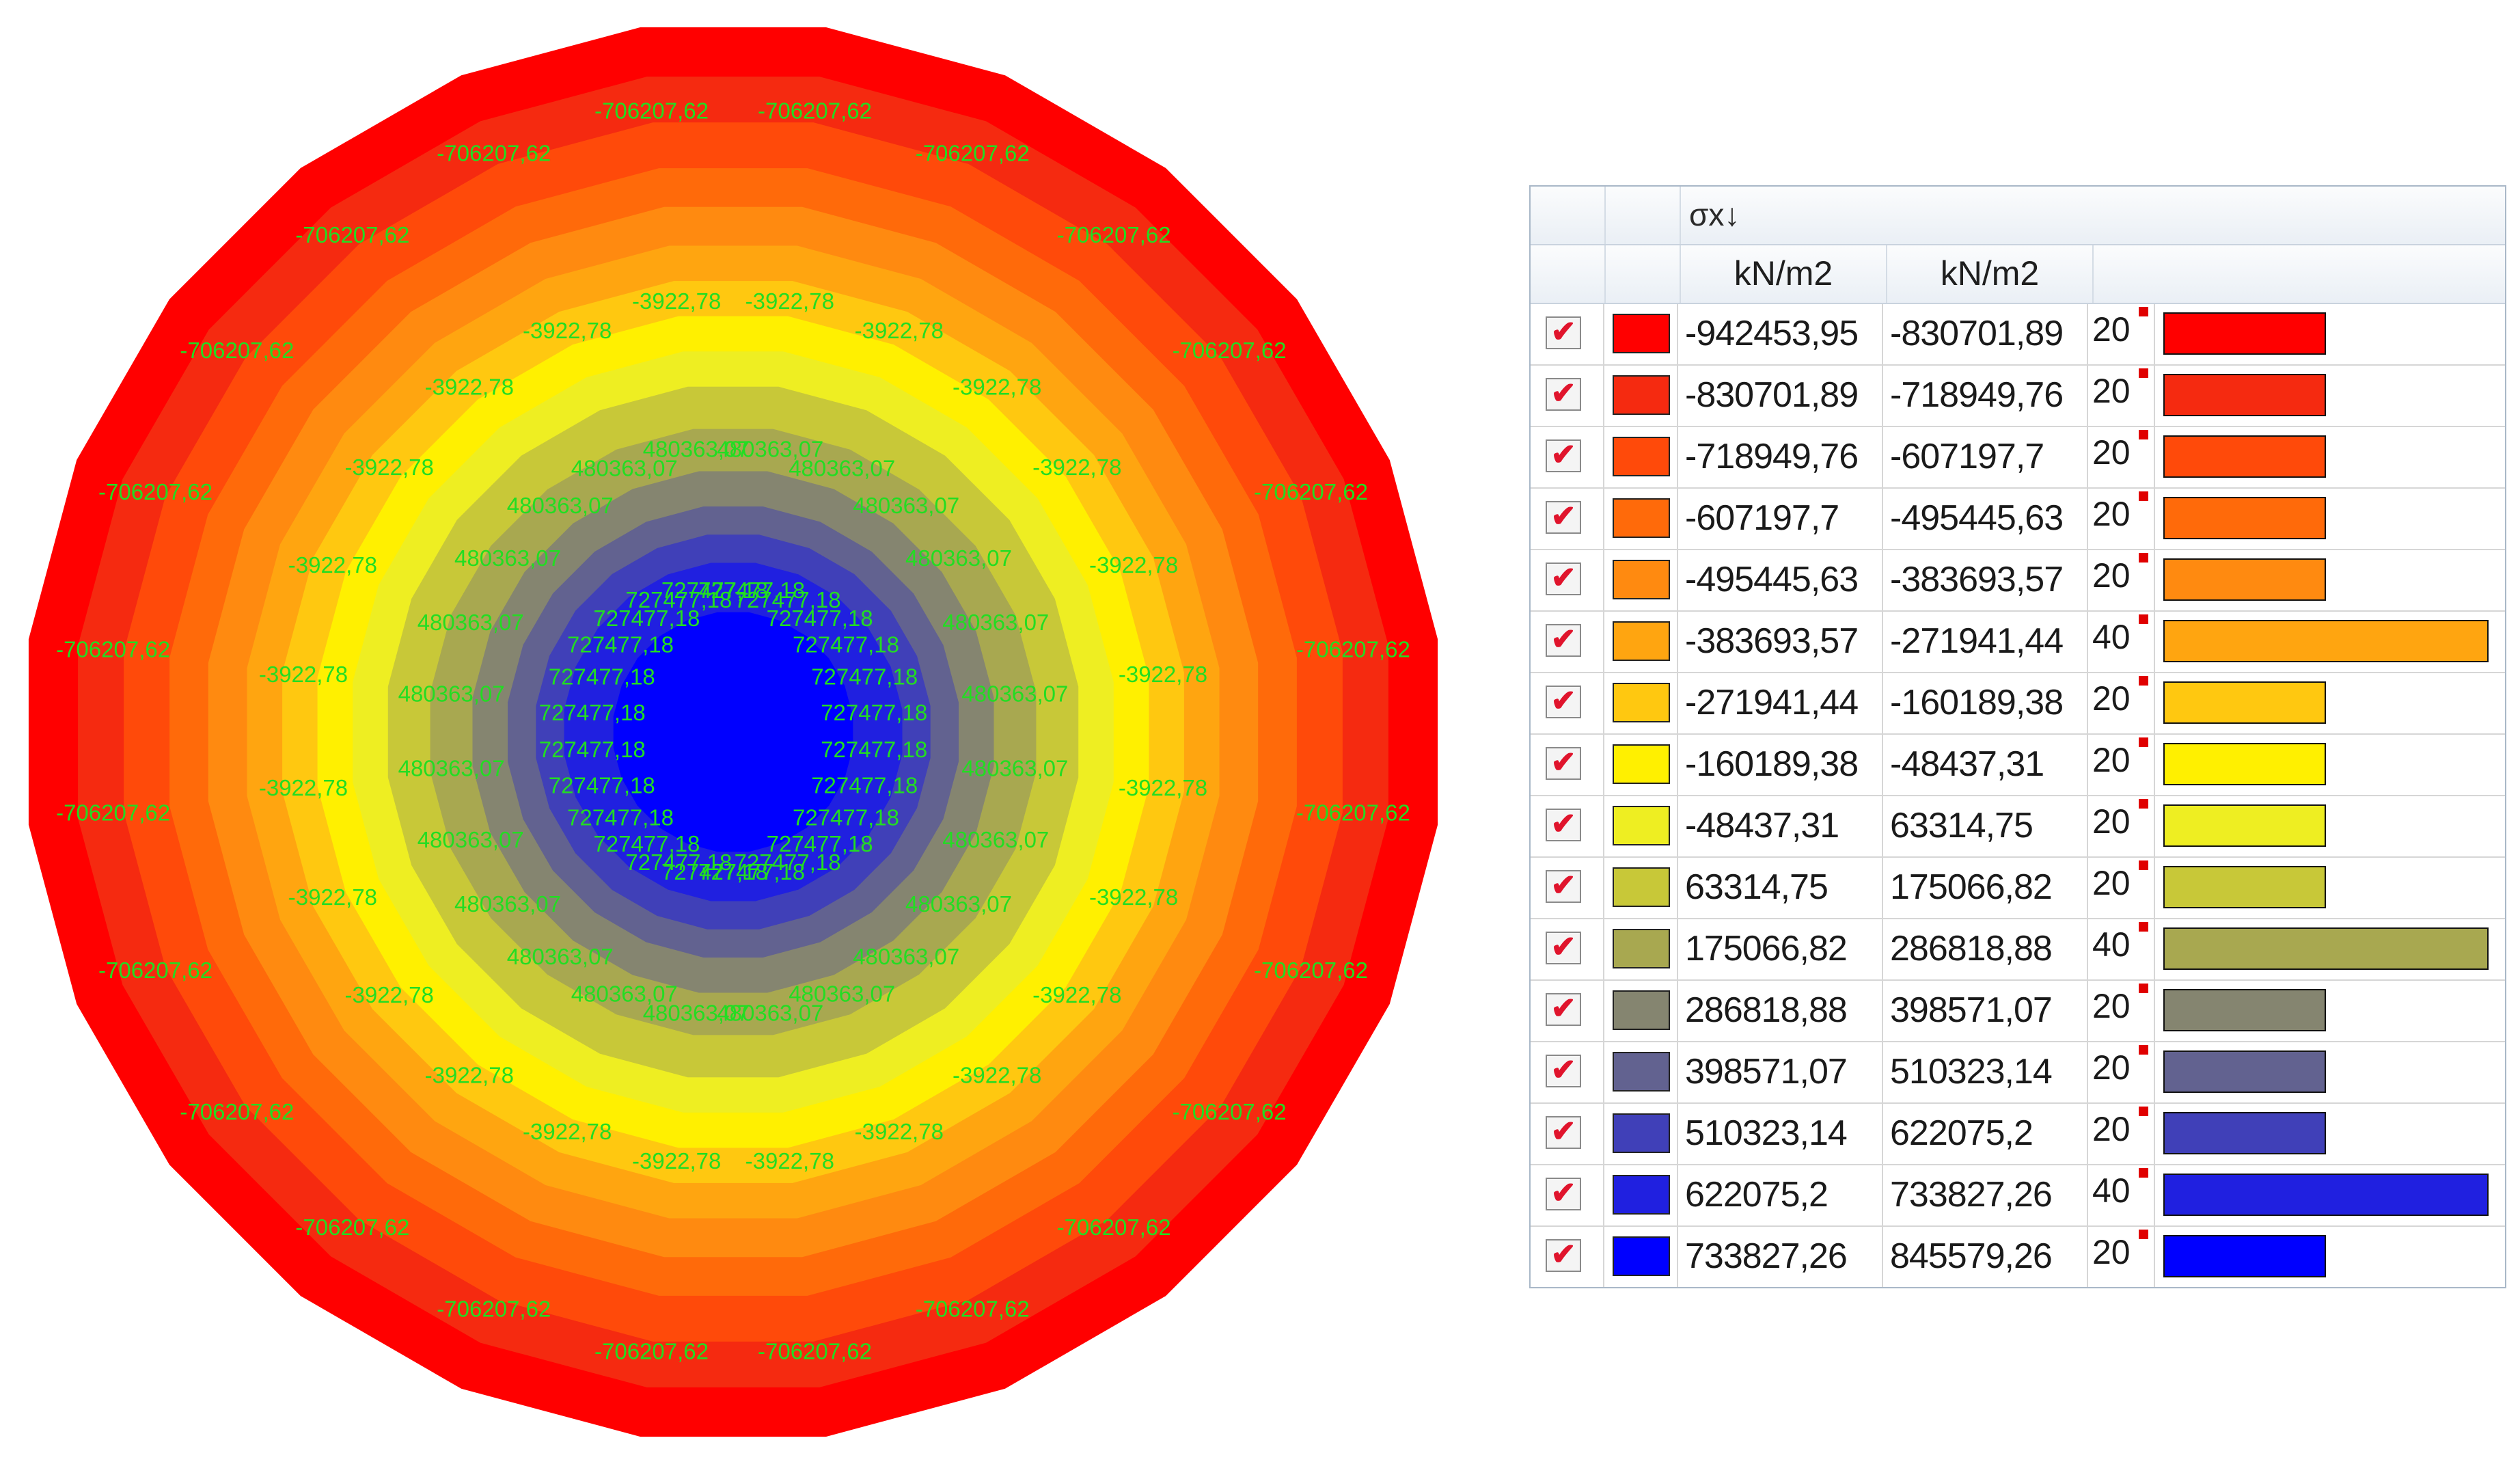 This screenshot has width=2520, height=1464. What do you see at coordinates (1985, 457) in the screenshot?
I see `range-to-value: -607197,7` at bounding box center [1985, 457].